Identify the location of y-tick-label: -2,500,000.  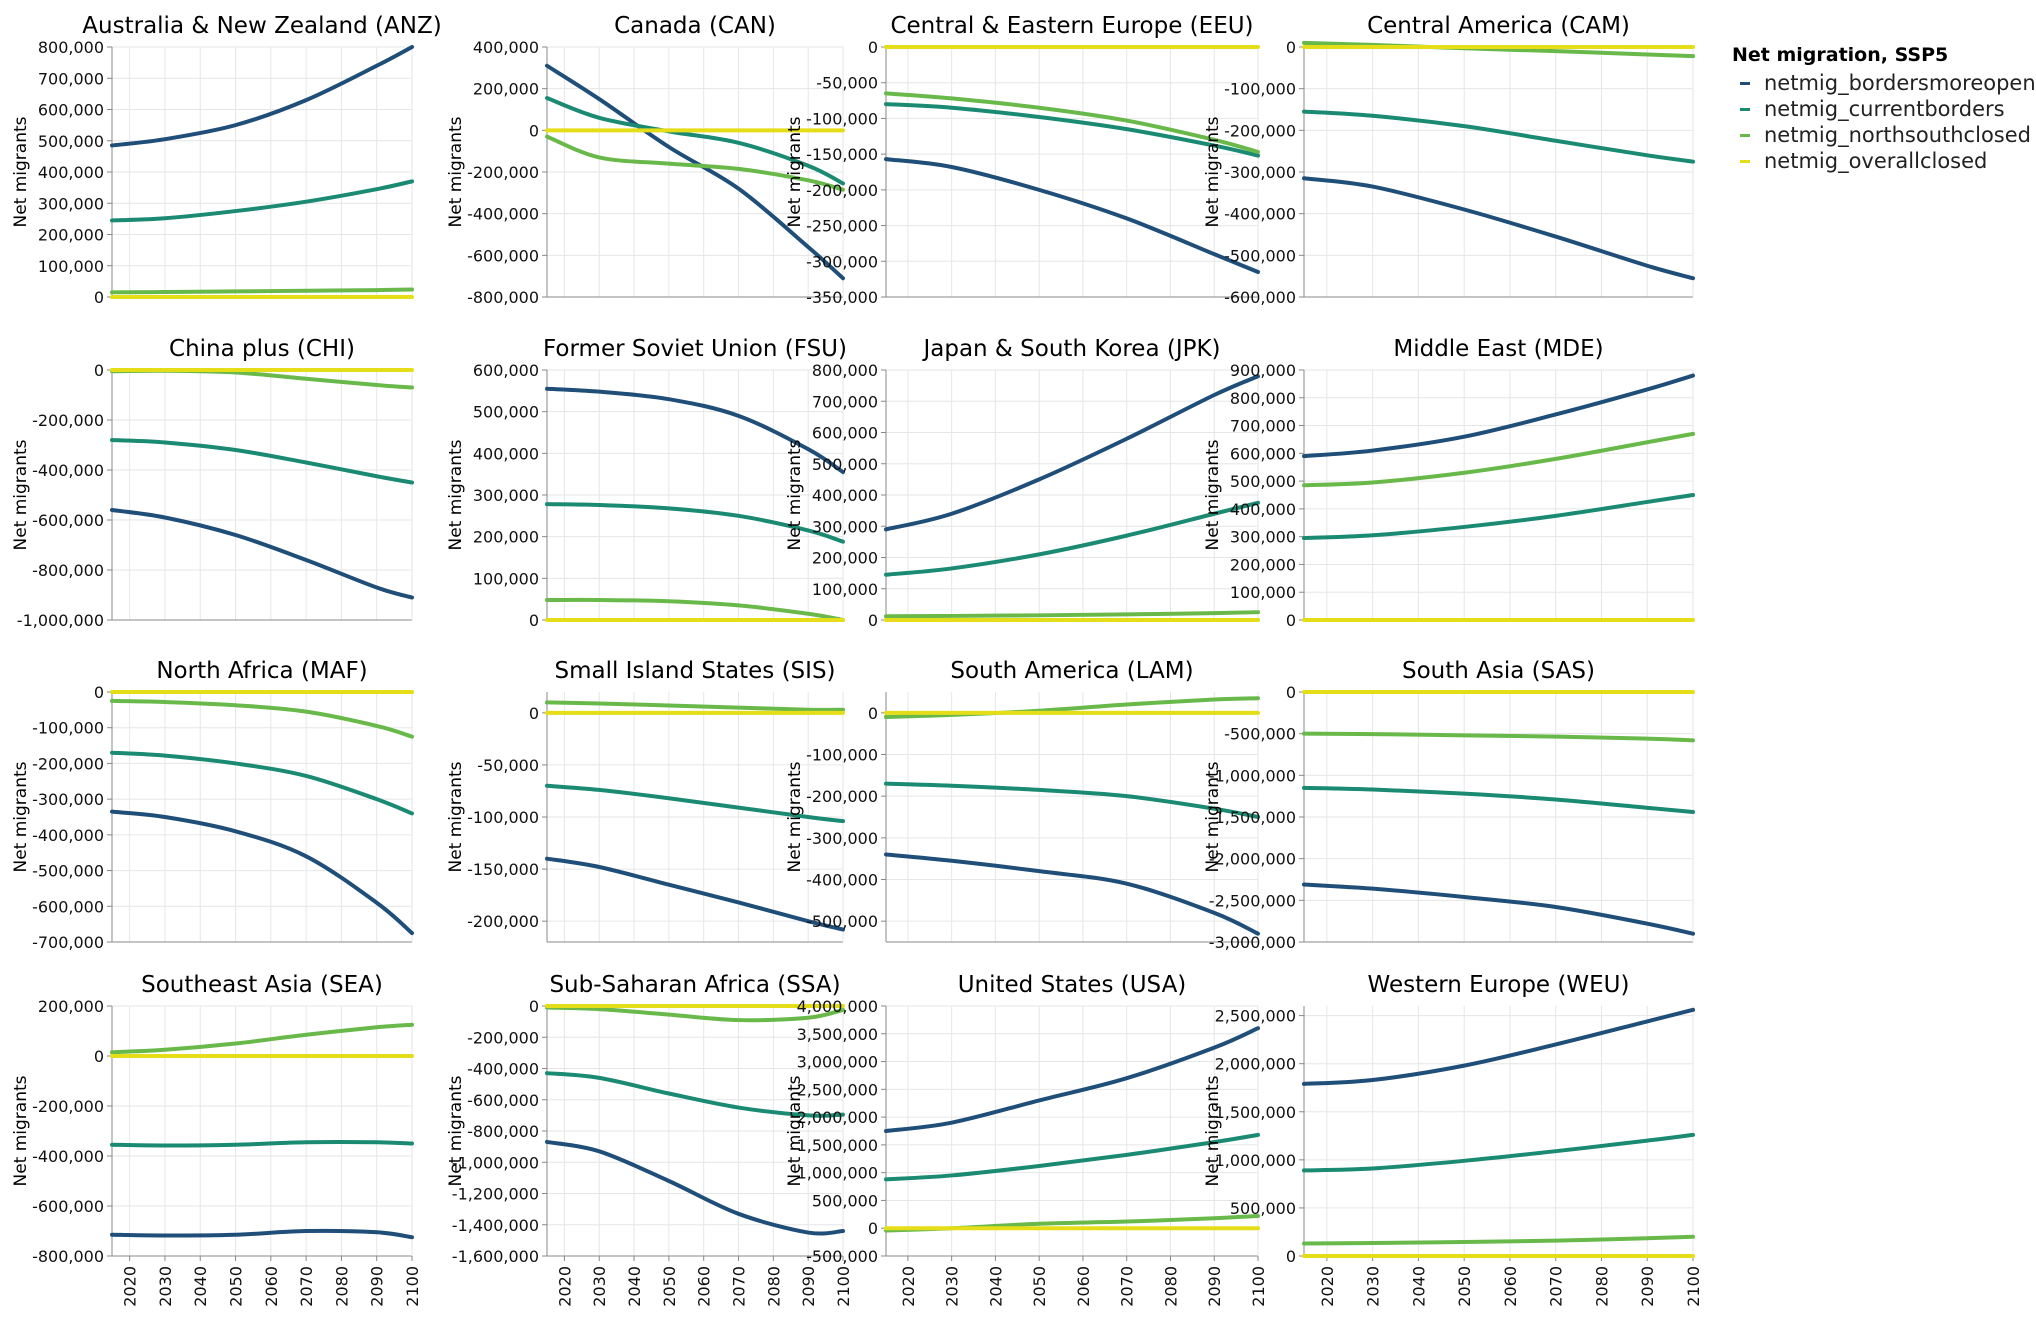
(1252, 900).